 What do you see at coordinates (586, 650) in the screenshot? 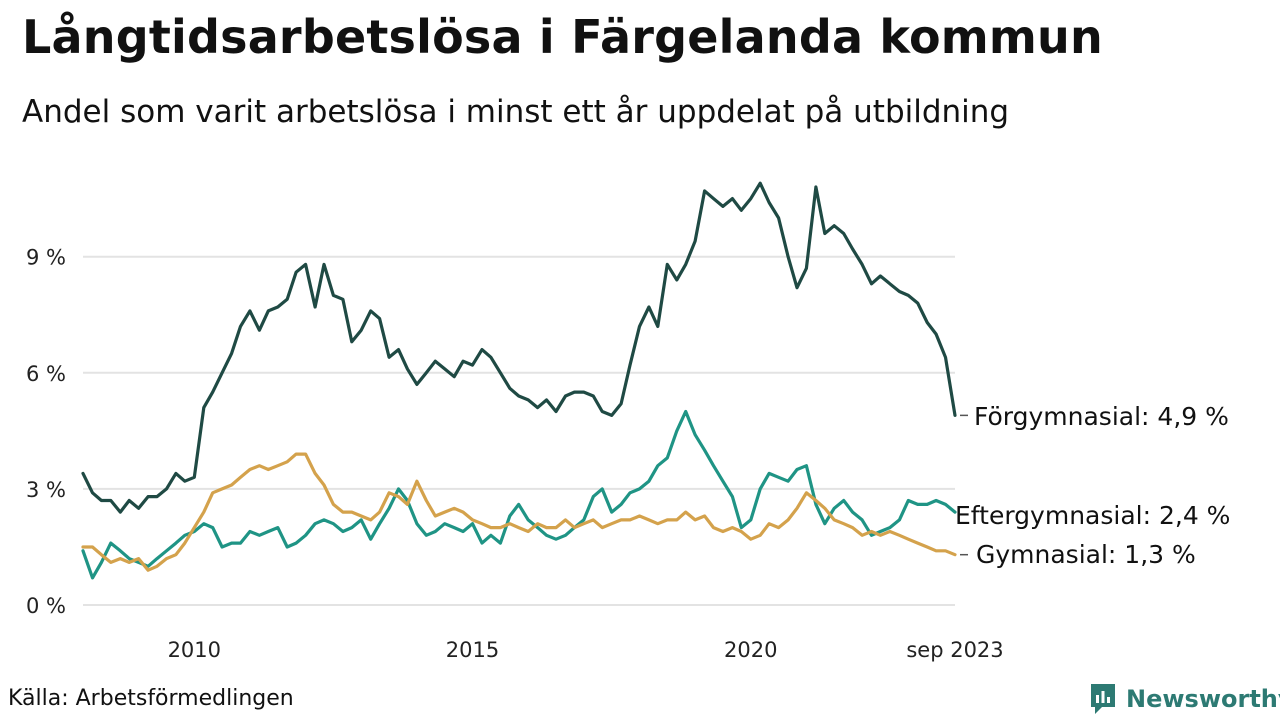
I see `x-axis-ticks: 2010 2015 2020 sep 2023` at bounding box center [586, 650].